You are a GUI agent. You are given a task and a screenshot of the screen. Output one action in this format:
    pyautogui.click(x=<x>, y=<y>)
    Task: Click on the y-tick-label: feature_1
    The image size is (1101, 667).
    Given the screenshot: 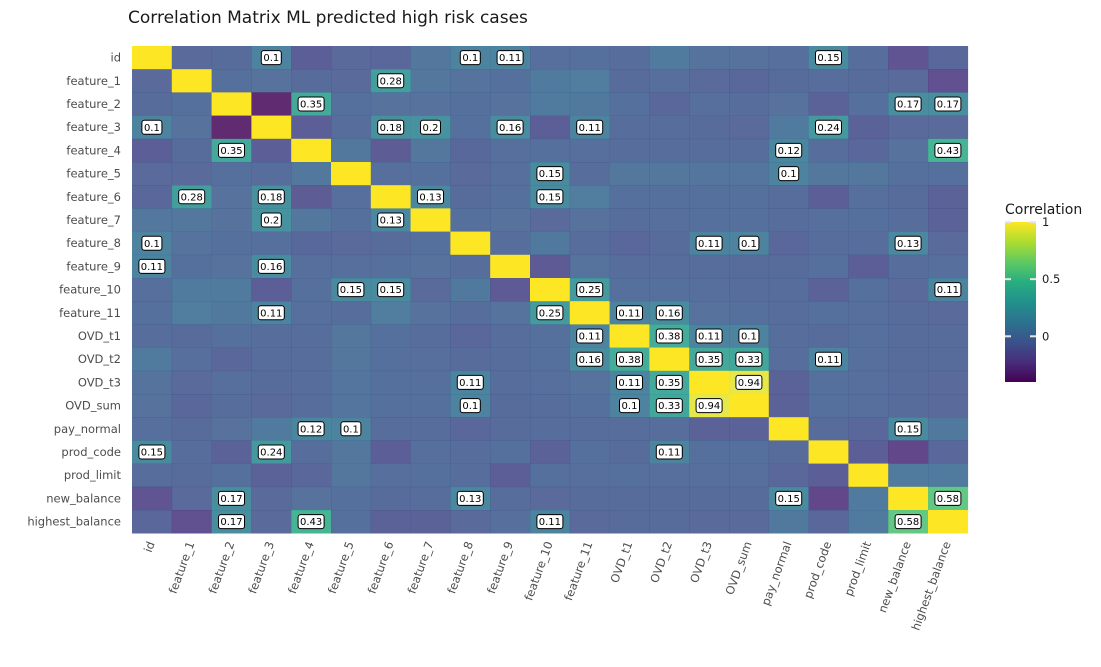 What is the action you would take?
    pyautogui.click(x=93, y=81)
    